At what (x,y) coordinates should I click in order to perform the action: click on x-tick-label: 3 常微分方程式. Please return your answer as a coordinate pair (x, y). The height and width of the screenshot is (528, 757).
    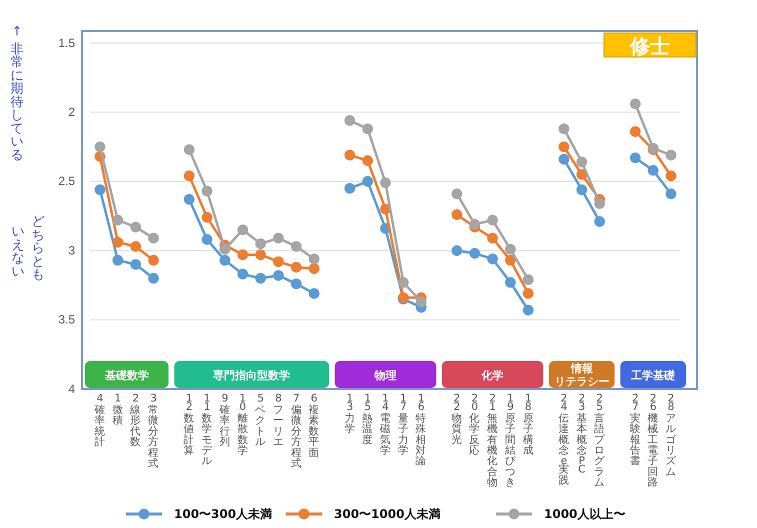
    Looking at the image, I should click on (154, 431).